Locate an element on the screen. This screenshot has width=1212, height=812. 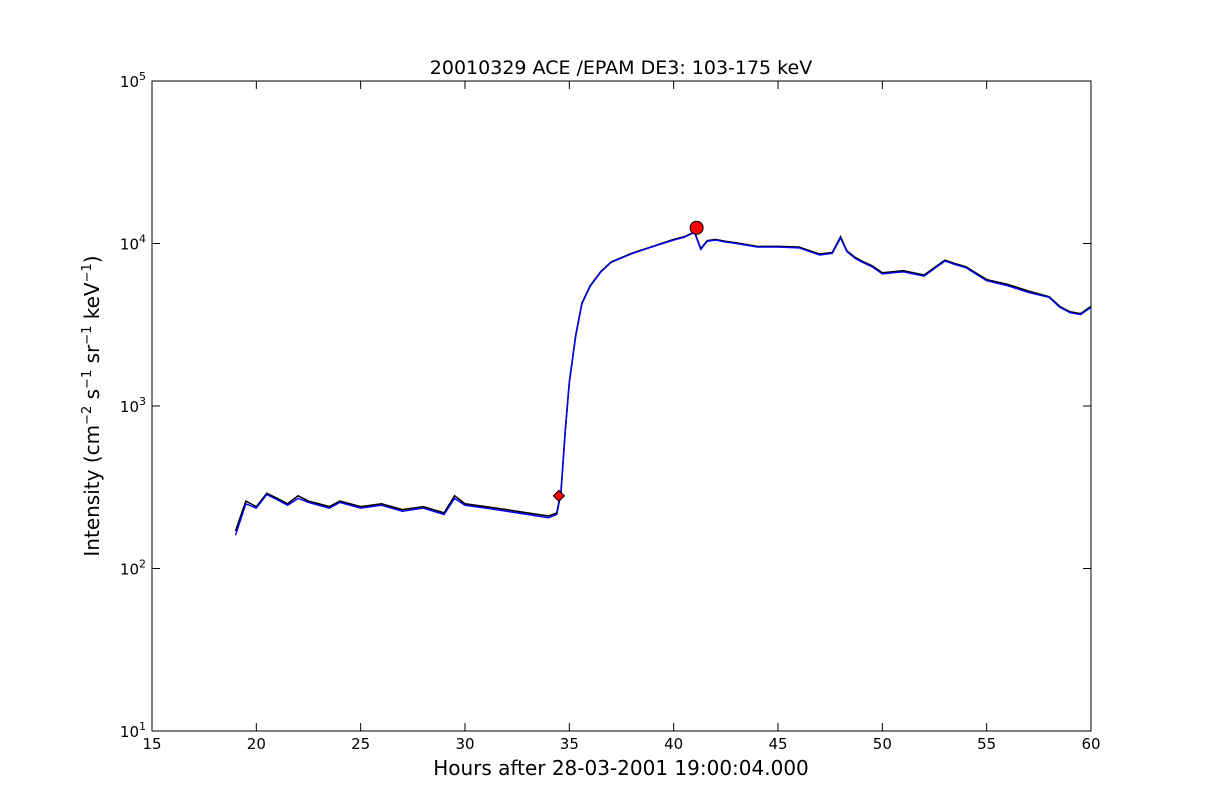
onset-marker is located at coordinates (559, 496).